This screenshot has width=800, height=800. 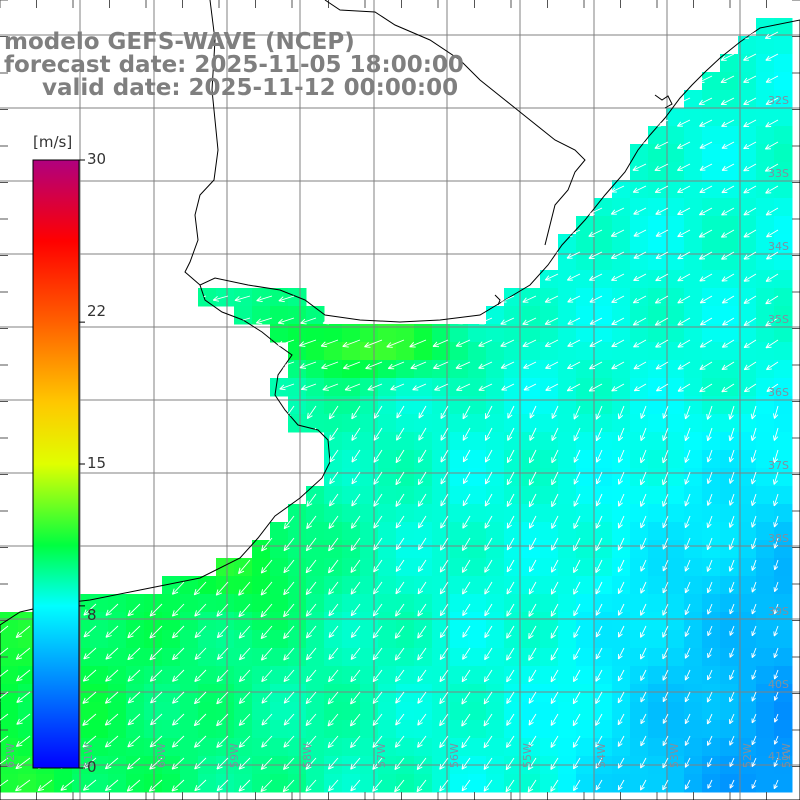 I want to click on colorbar-unit: [m/s], so click(x=53, y=142).